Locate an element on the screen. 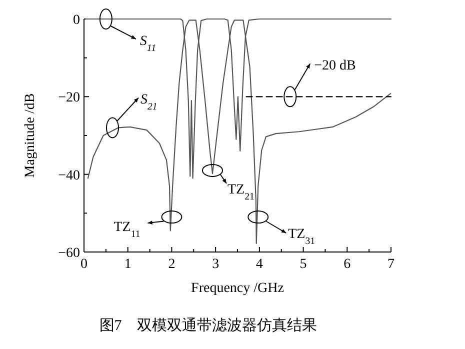  annotation: TZ$_{31}$ is located at coordinates (302, 237).